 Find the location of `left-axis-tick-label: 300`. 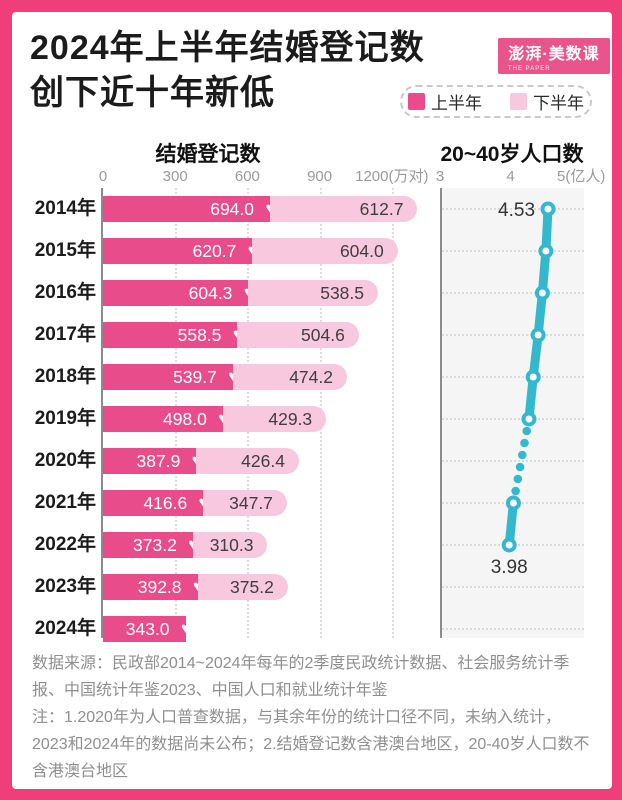

left-axis-tick-label: 300 is located at coordinates (175, 176).